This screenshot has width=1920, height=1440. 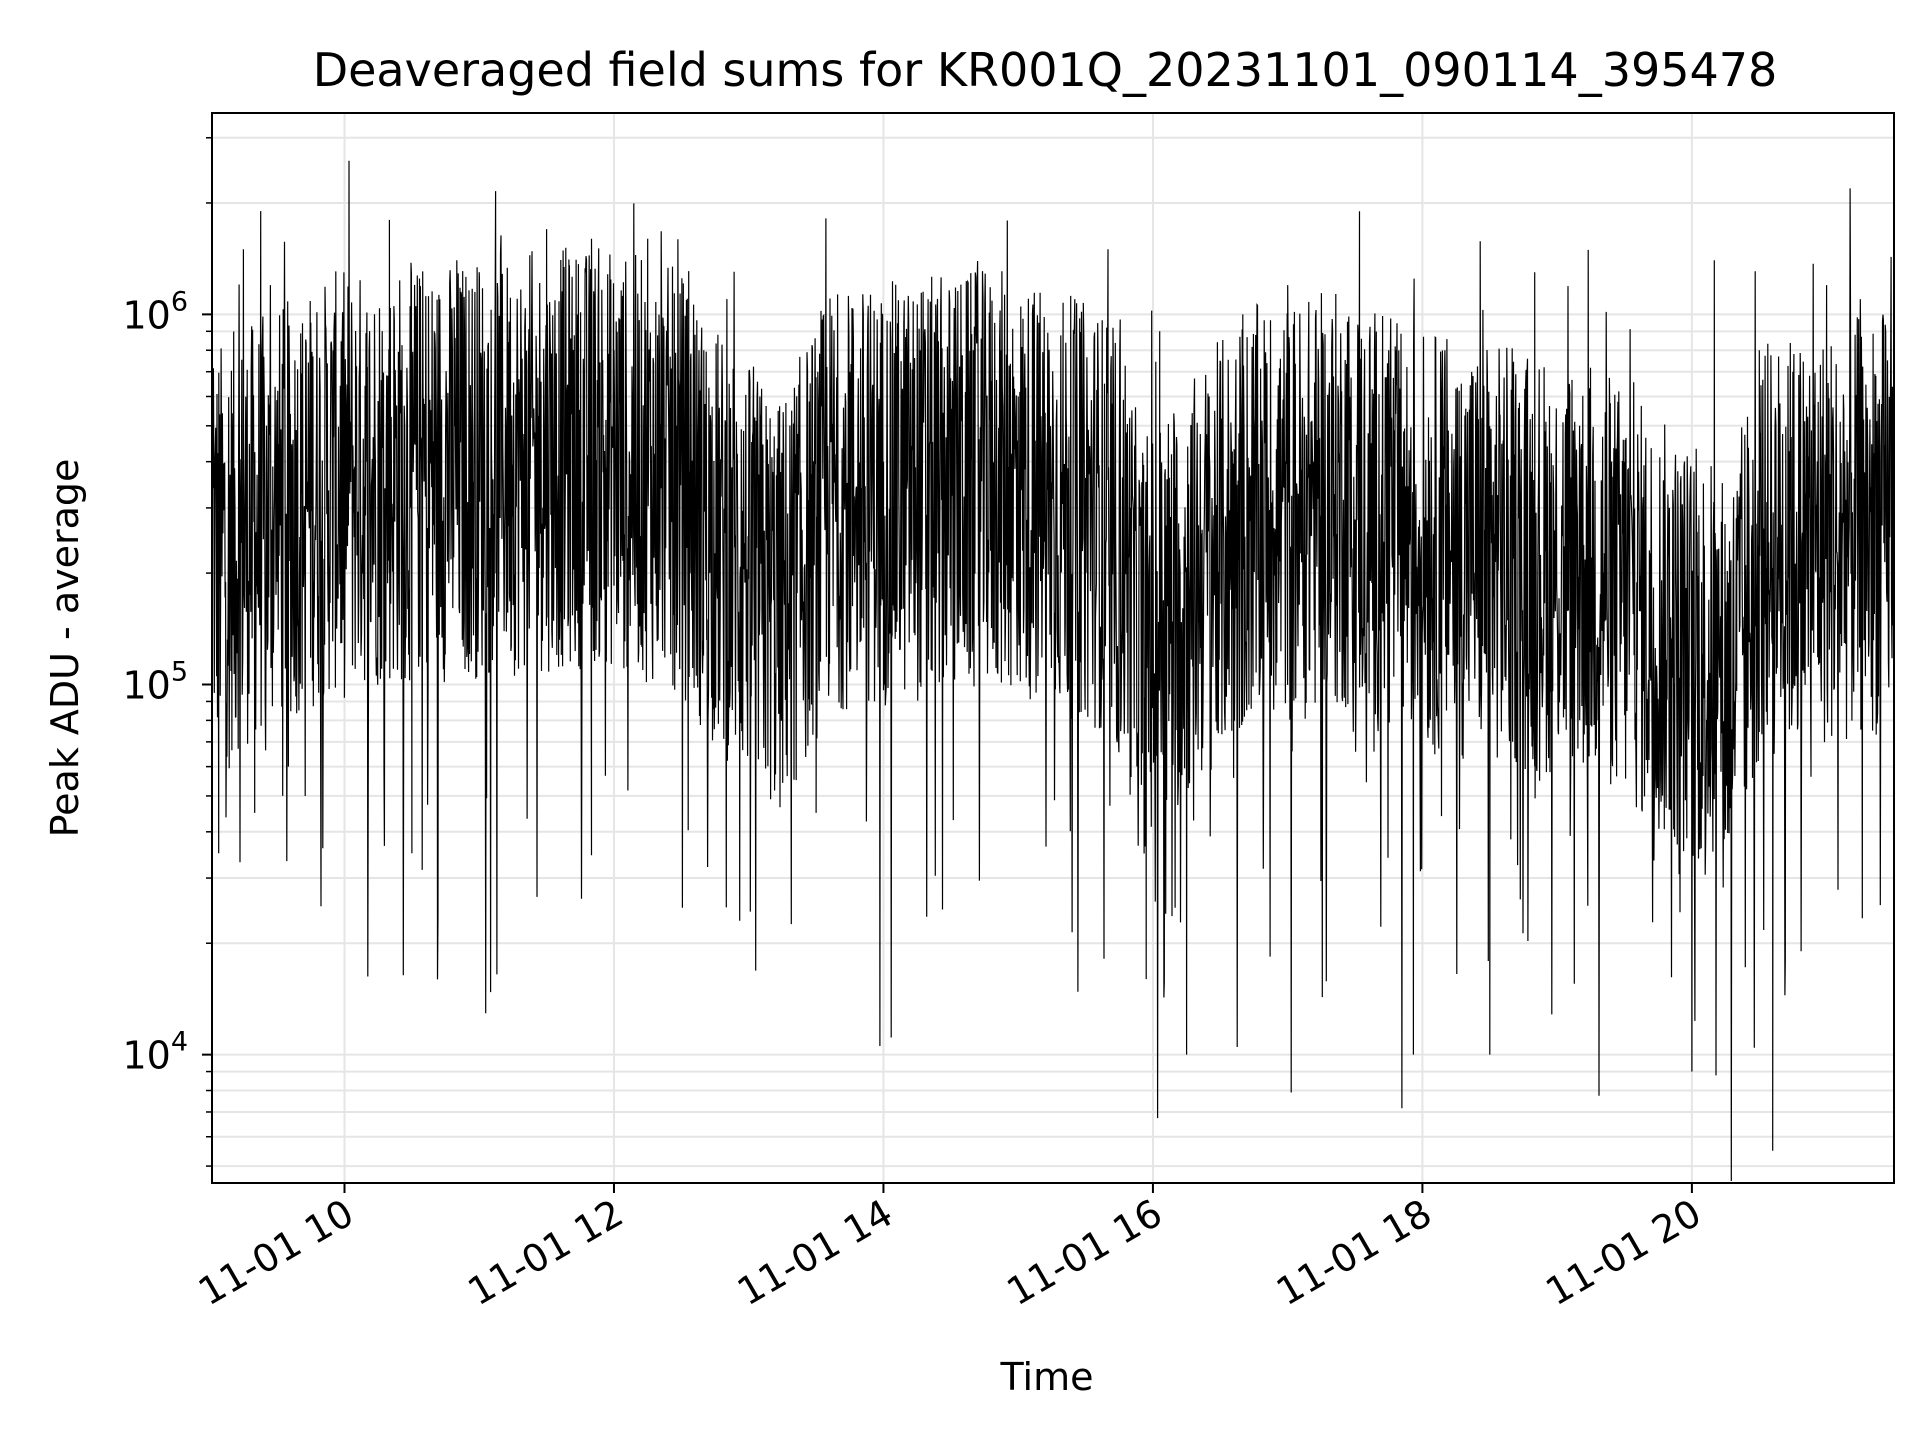 I want to click on y-tick-label: 10⁴, so click(x=155, y=1052).